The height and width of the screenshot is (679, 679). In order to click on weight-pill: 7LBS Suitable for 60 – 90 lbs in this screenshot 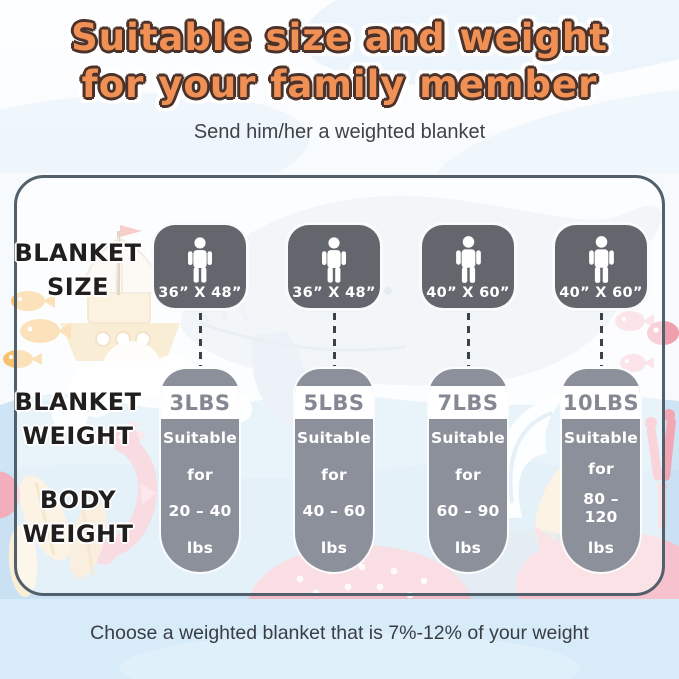, I will do `click(468, 470)`.